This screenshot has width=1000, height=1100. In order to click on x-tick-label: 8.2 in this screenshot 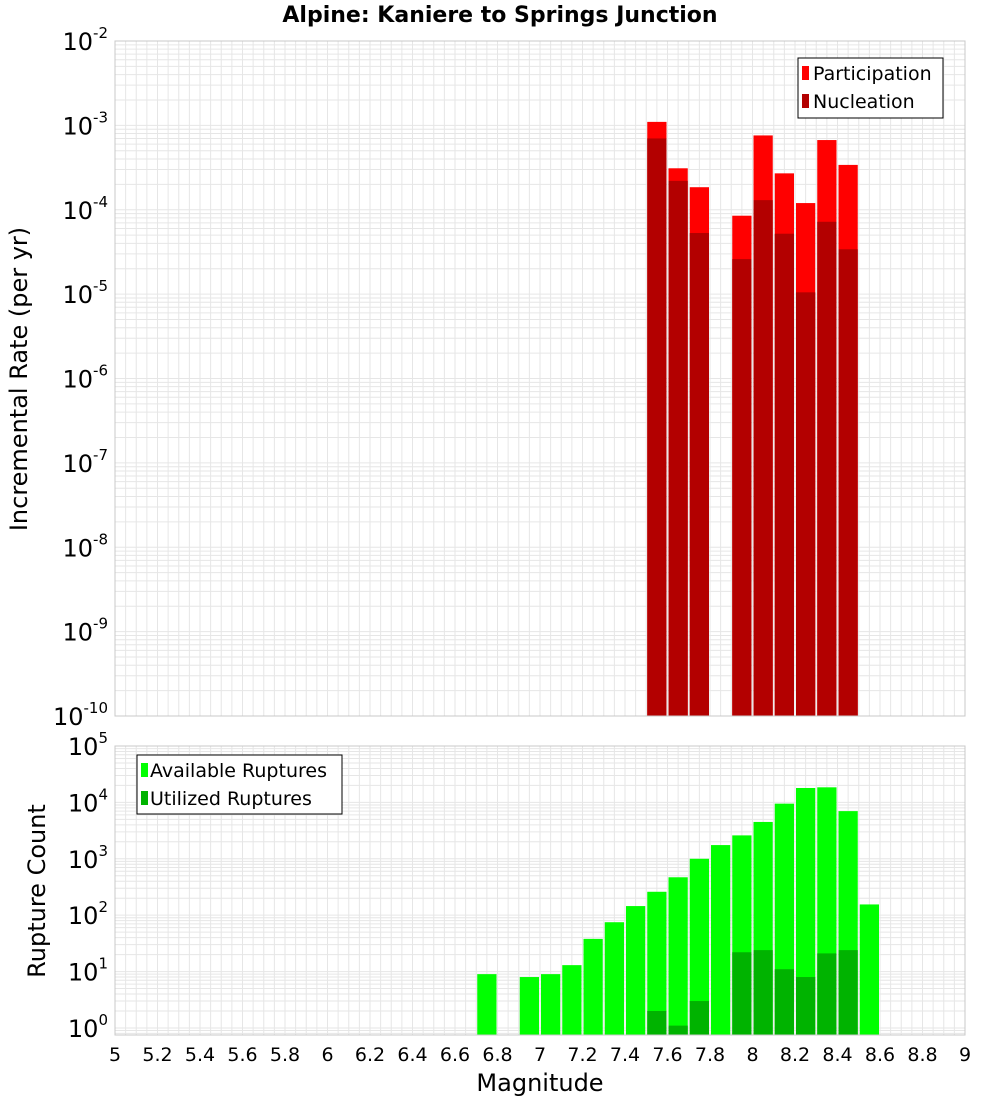, I will do `click(795, 1055)`.